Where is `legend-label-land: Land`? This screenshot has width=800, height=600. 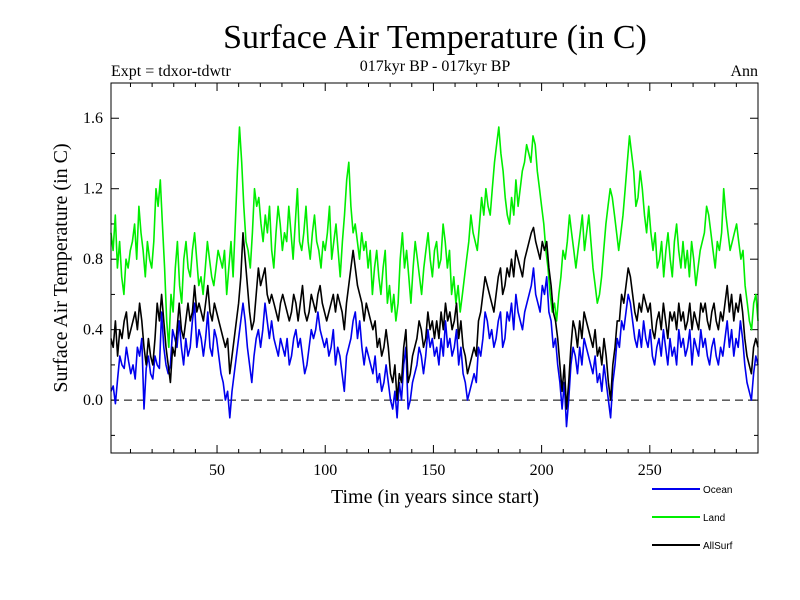 legend-label-land: Land is located at coordinates (714, 518).